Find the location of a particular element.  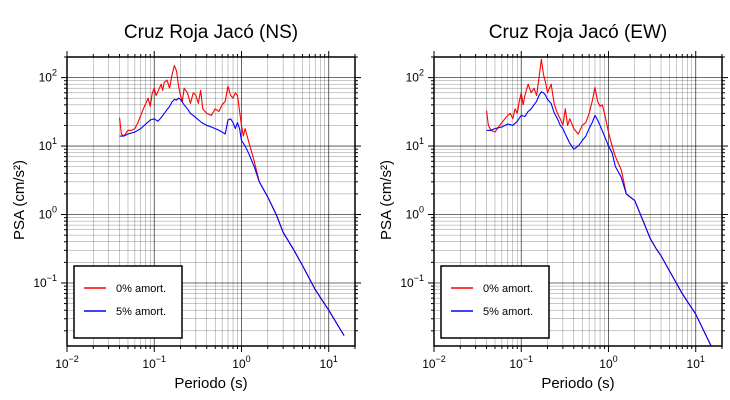

chart-title: Cruz Roja Jacó (NS) is located at coordinates (211, 32).